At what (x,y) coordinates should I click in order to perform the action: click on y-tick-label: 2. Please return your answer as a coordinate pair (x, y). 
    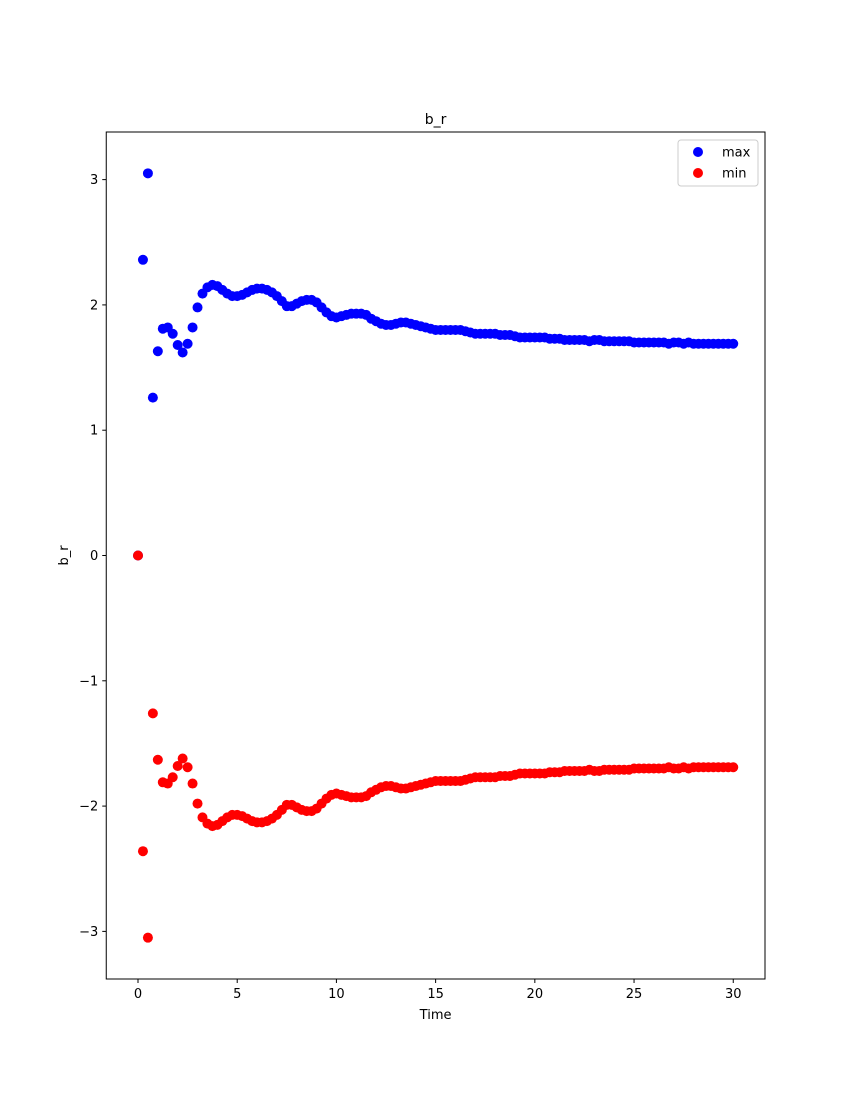
    Looking at the image, I should click on (94, 305).